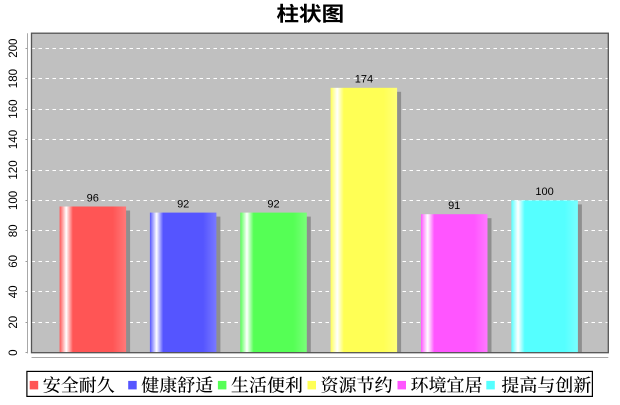  Describe the element at coordinates (14, 352) in the screenshot. I see `svg-text: 0` at that location.